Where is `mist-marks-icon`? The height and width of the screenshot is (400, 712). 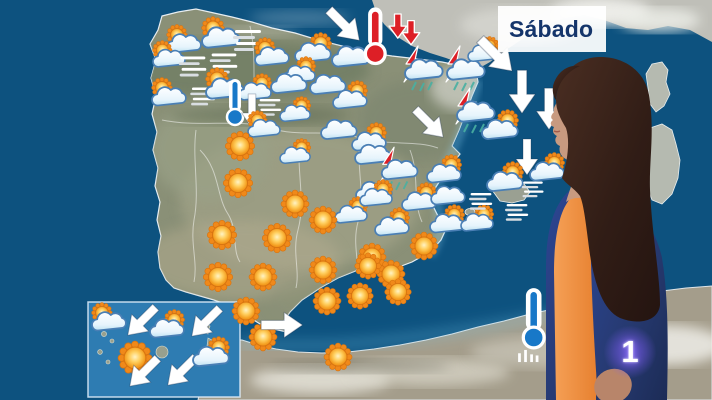
mist-marks-icon is located at coordinates (528, 356).